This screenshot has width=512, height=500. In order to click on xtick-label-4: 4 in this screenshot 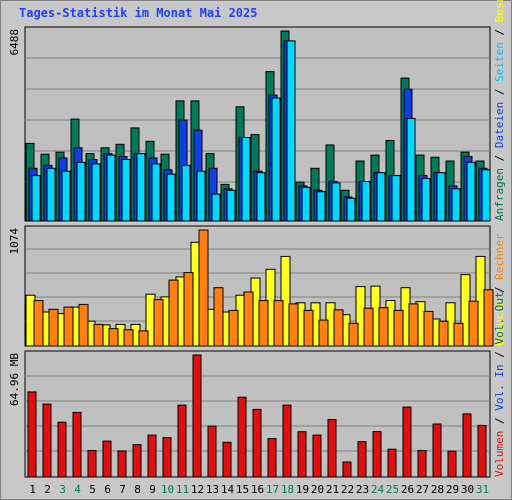, I will do `click(77, 489)`.